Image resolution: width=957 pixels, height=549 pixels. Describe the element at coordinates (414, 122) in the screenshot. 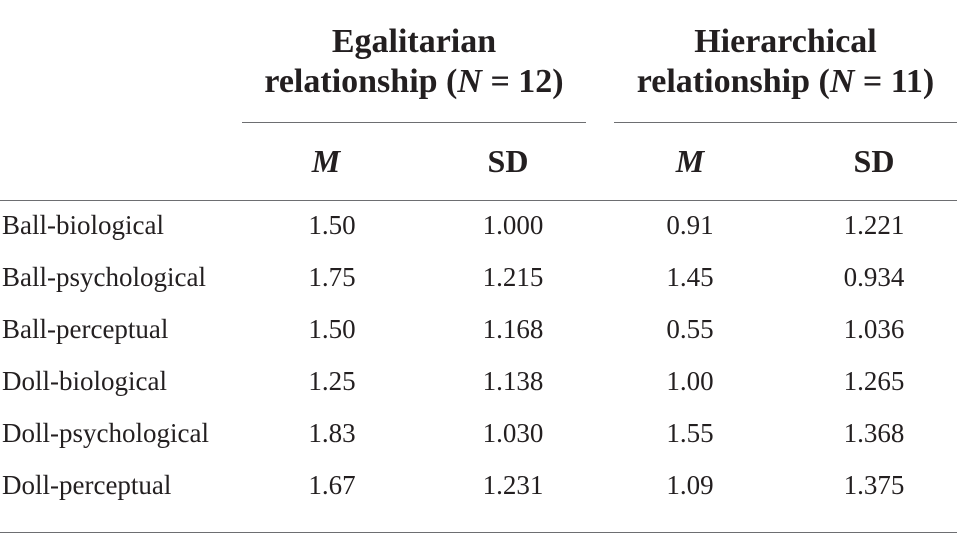

I see `group-rule-egalitarian` at that location.